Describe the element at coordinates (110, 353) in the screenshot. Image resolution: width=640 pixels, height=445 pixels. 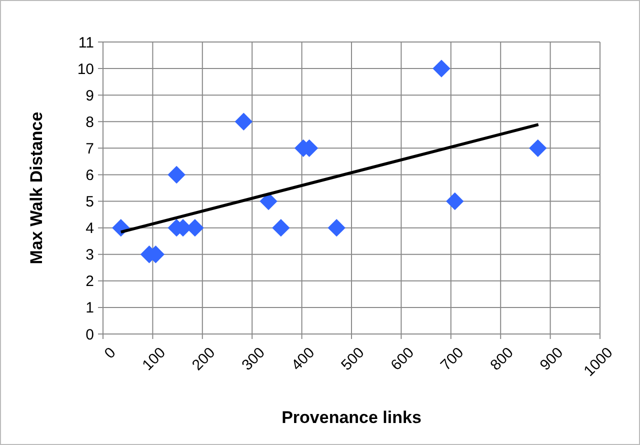
I see `x-tick-label: 0` at that location.